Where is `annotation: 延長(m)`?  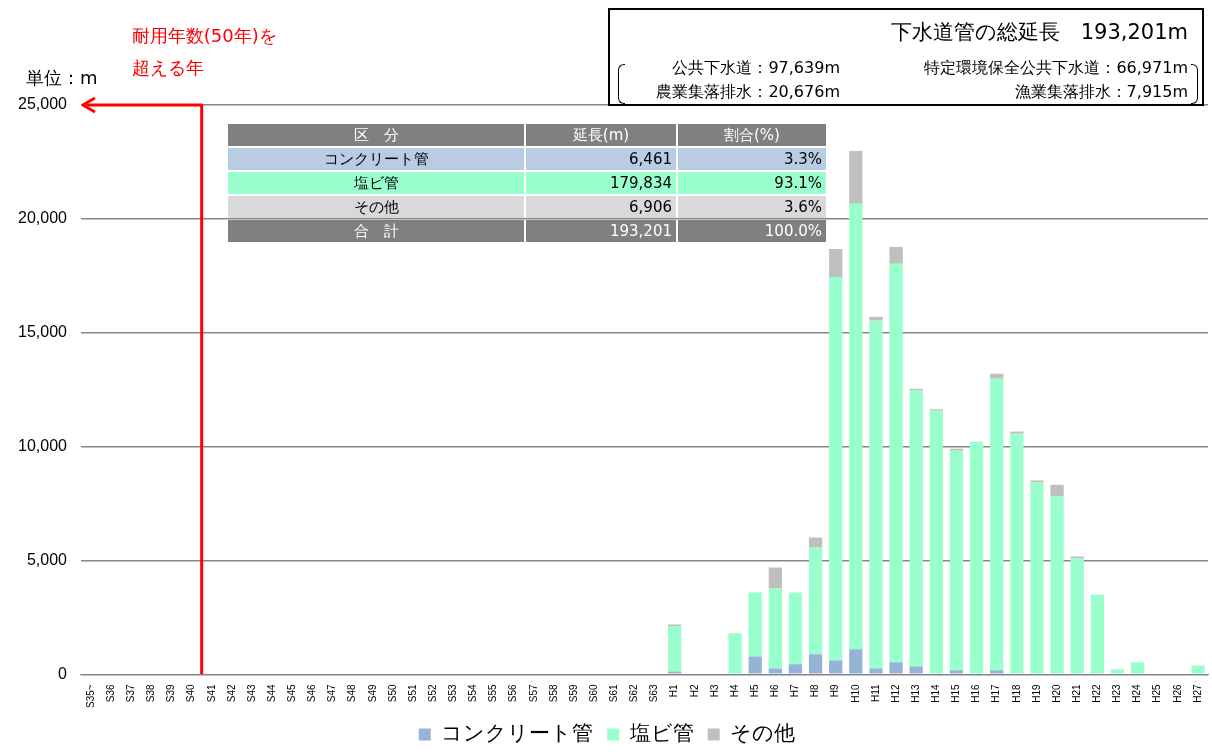 annotation: 延長(m) is located at coordinates (601, 135).